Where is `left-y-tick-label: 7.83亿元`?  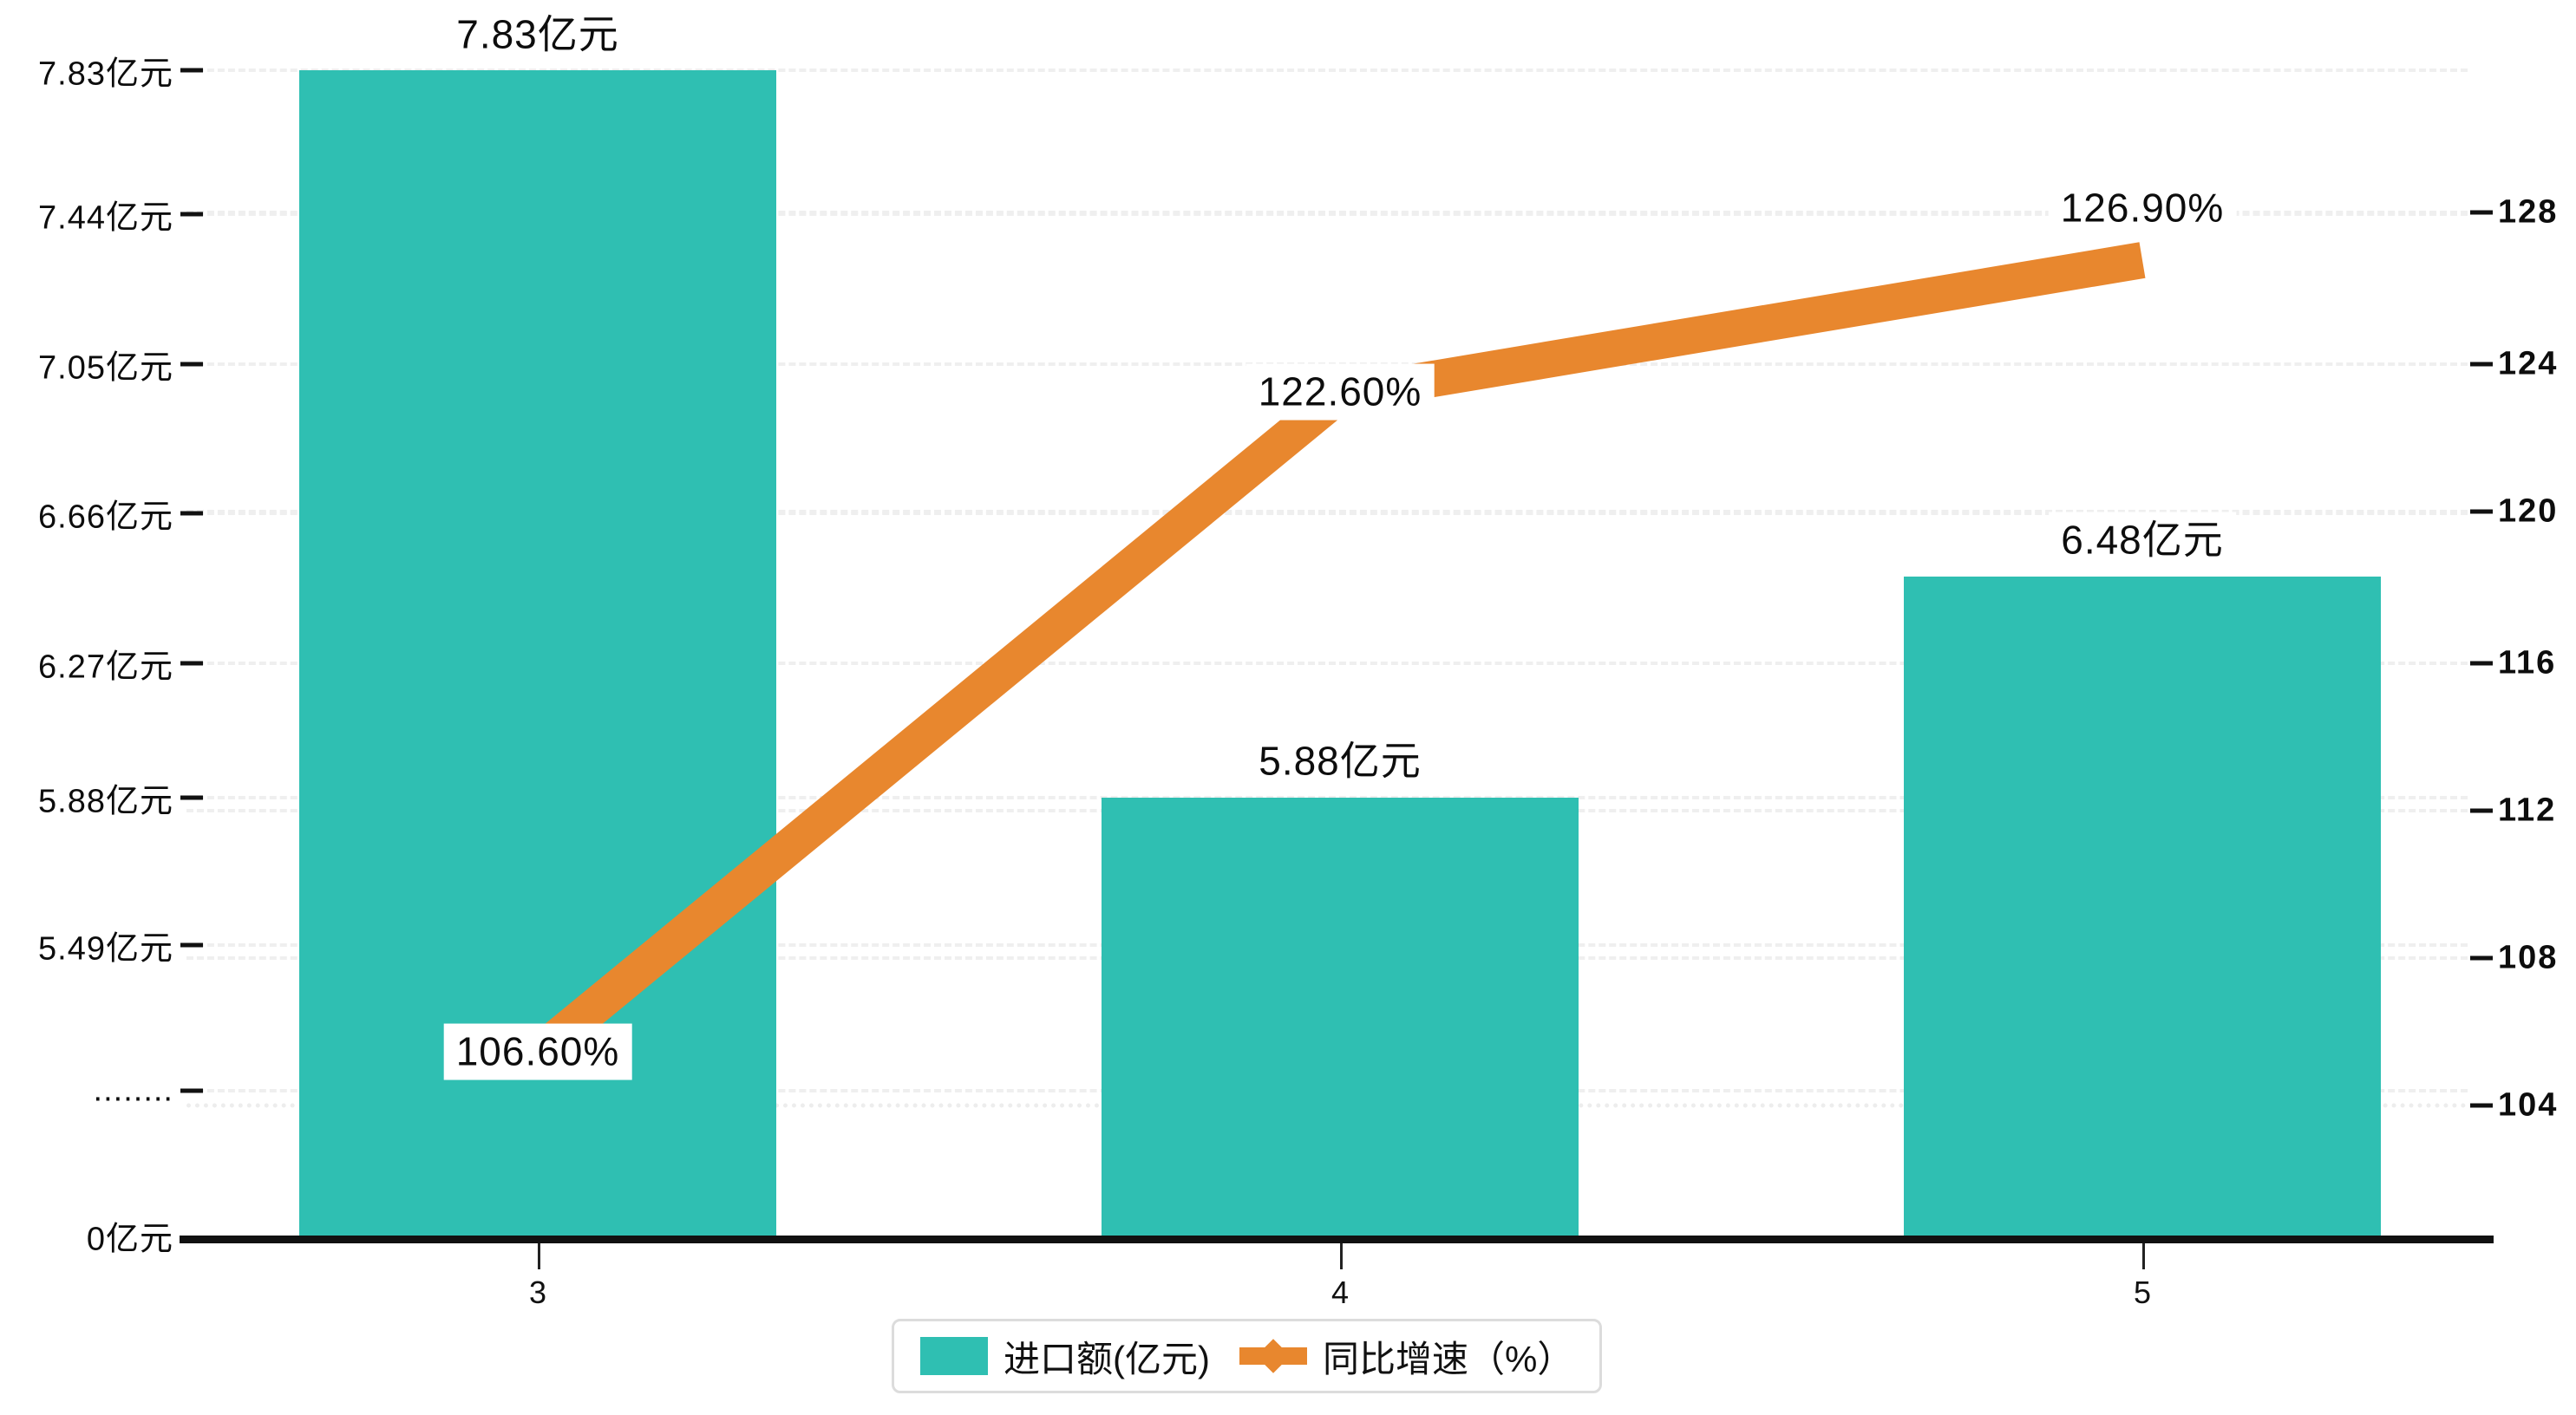 left-y-tick-label: 7.83亿元 is located at coordinates (105, 74).